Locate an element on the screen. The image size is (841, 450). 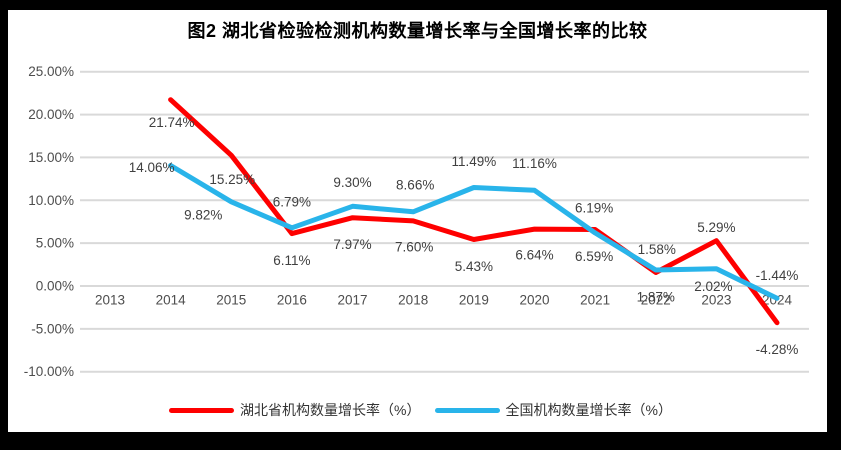
data-label: 6.59% is located at coordinates (594, 256).